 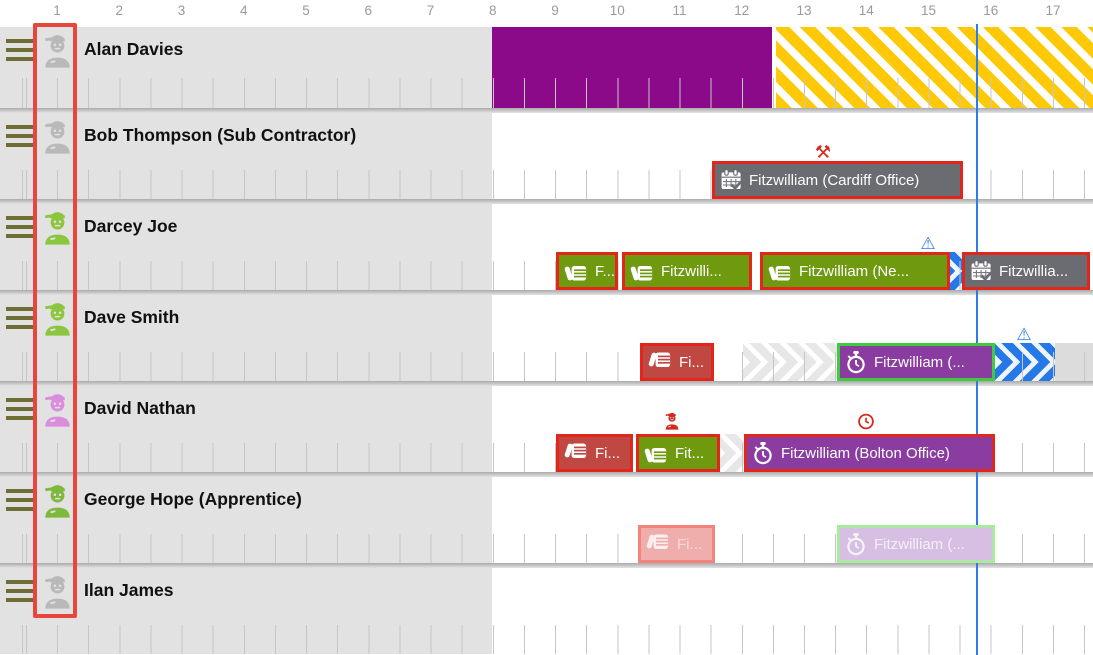 I want to click on timeline-ruler: 1 2 3 4 5 6 7 8 9 10 11 12 13 14 15 16 17, so click(x=546, y=11).